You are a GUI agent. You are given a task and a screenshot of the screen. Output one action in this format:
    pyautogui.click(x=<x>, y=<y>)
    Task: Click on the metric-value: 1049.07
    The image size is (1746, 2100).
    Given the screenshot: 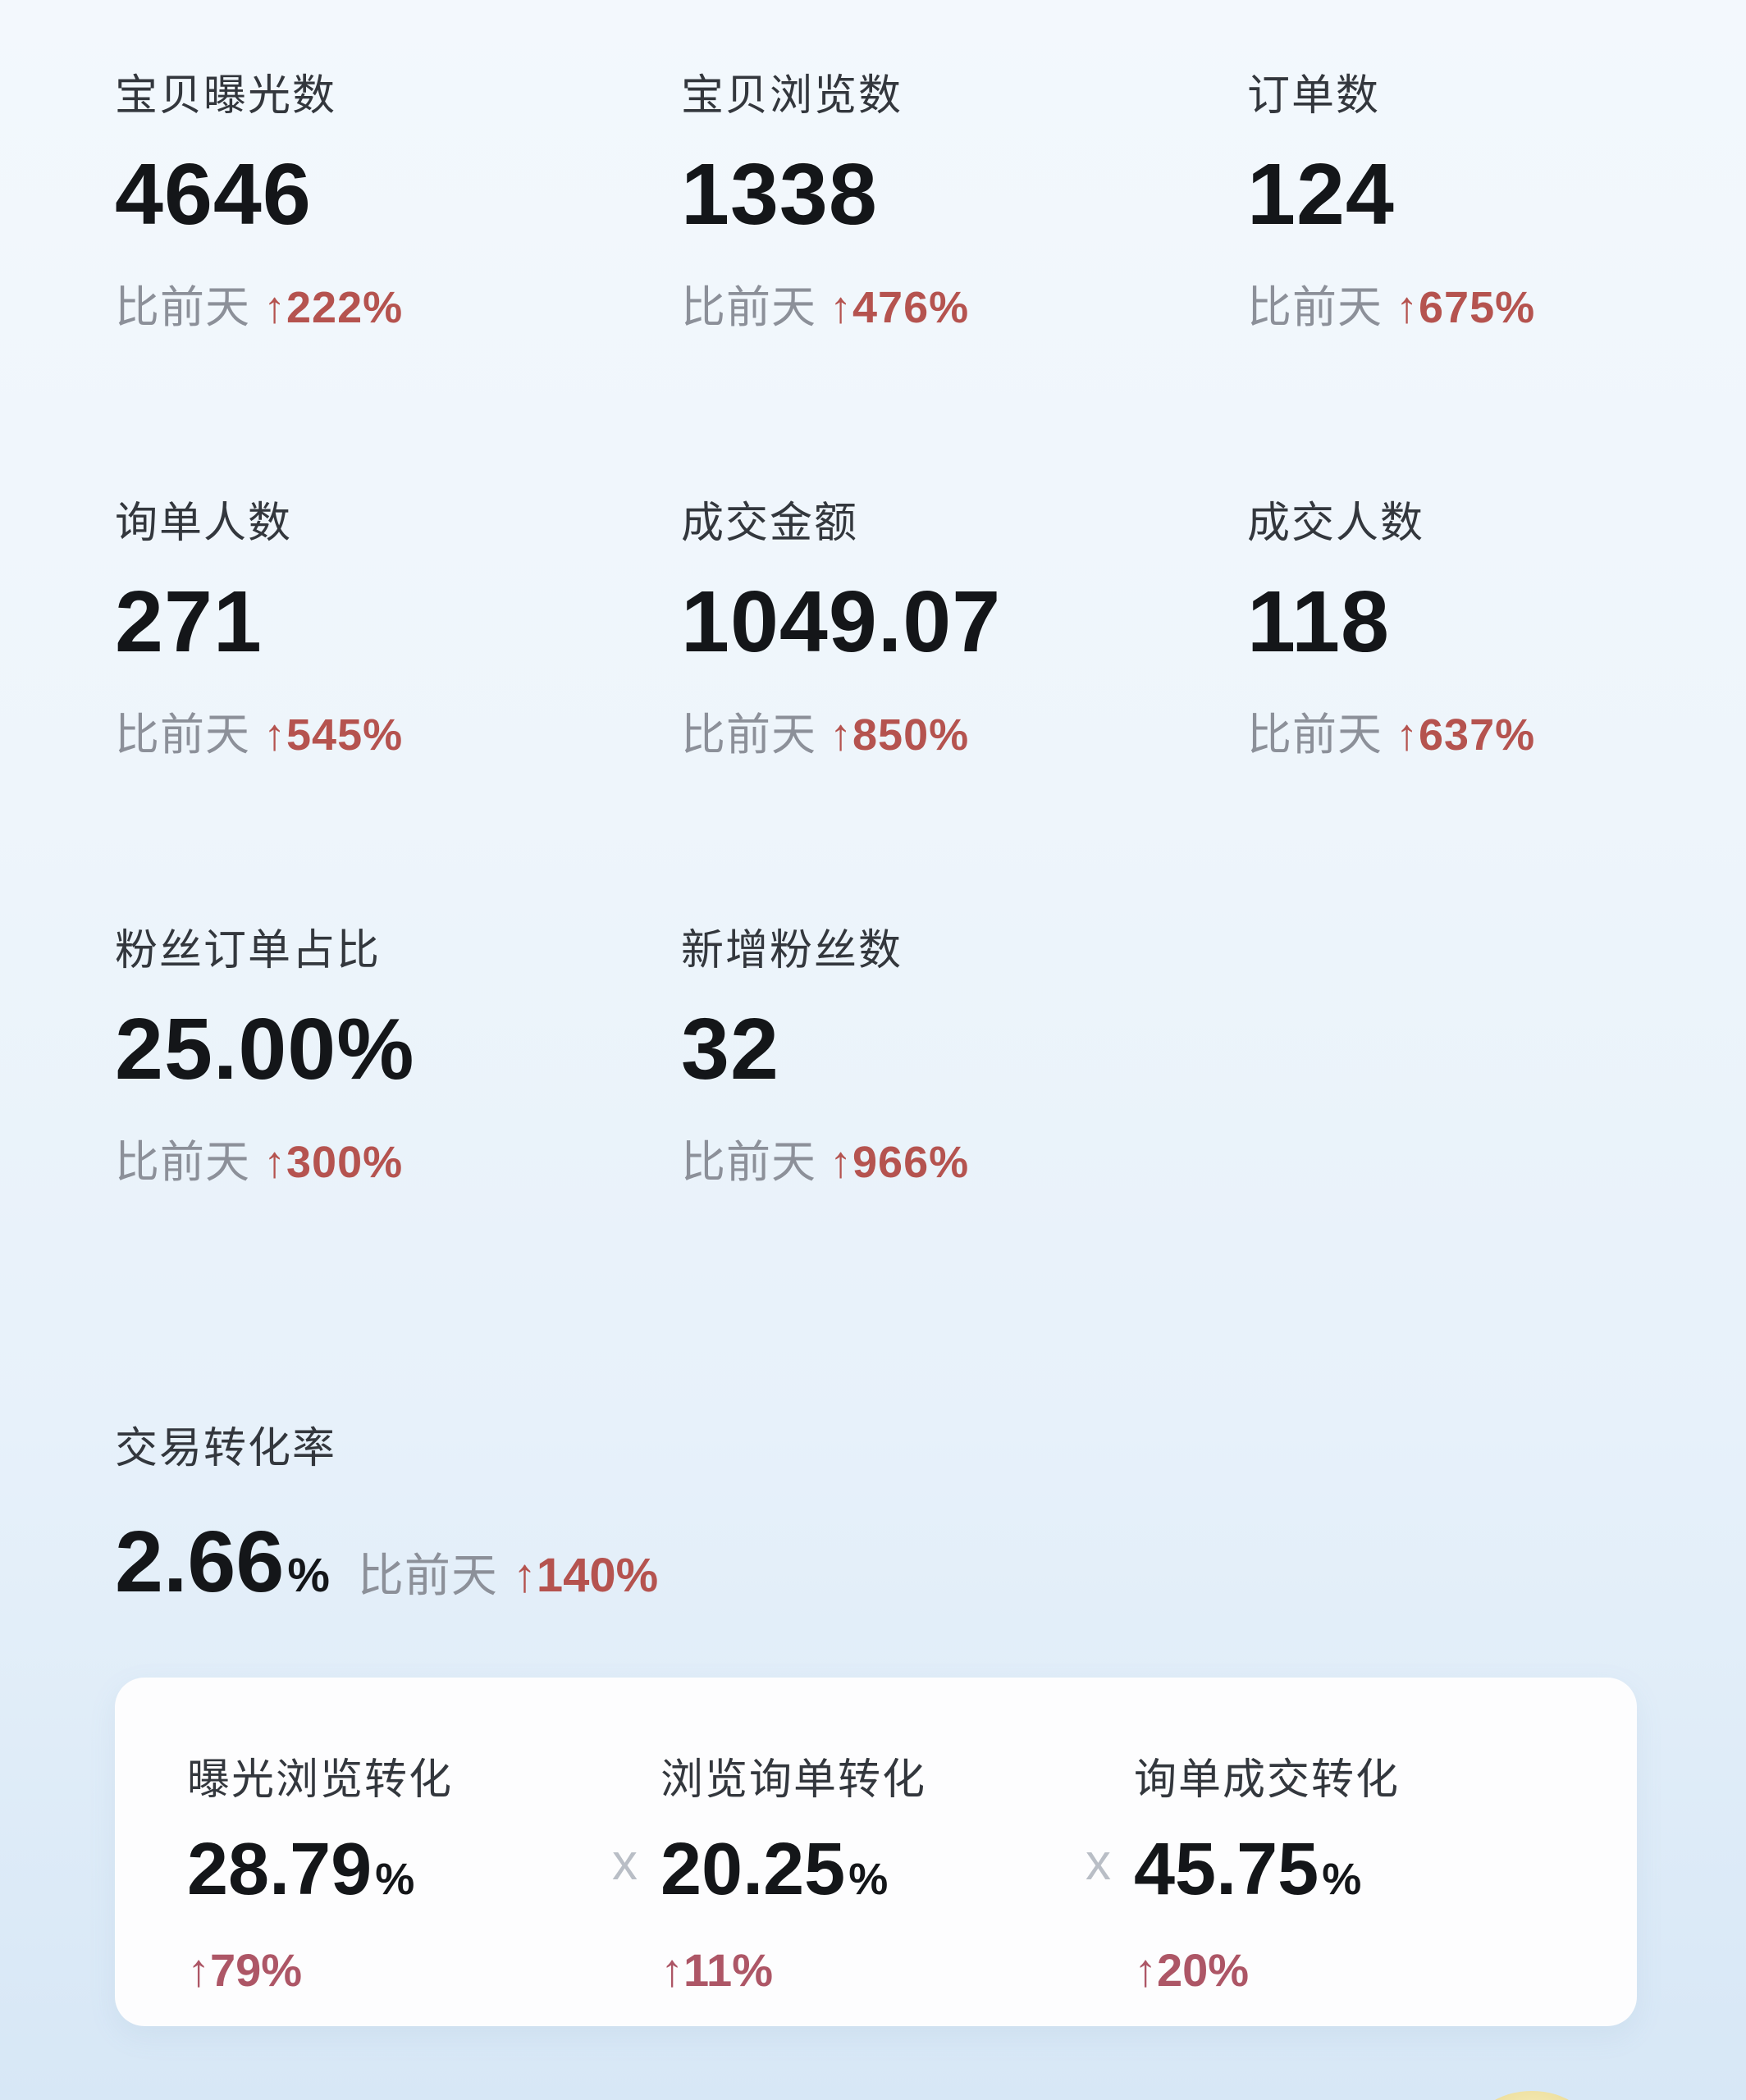 What is the action you would take?
    pyautogui.click(x=842, y=621)
    